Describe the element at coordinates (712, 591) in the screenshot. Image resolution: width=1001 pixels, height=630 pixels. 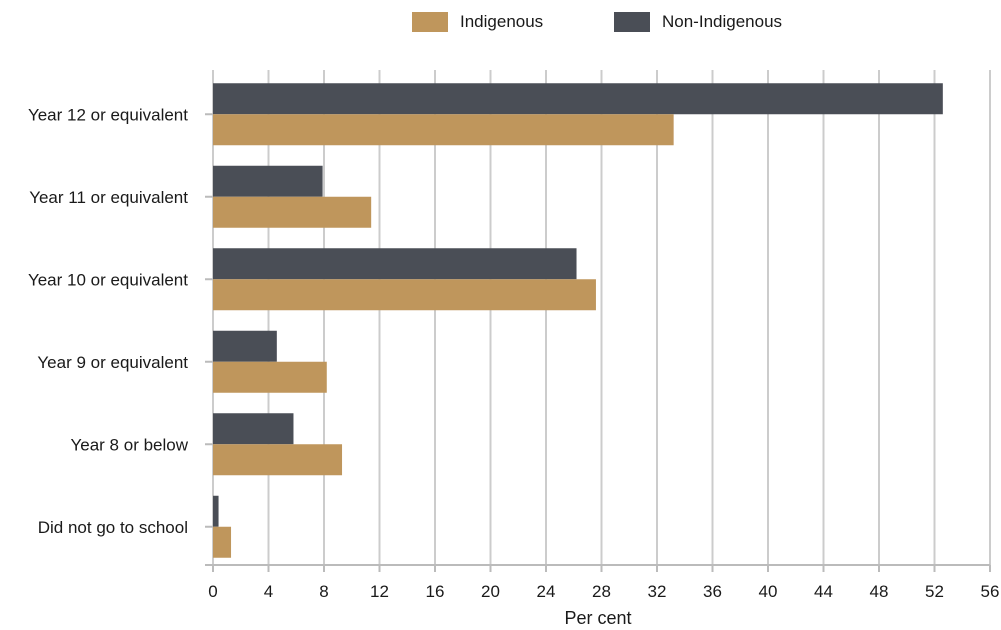
I see `x-tick-label: 36` at that location.